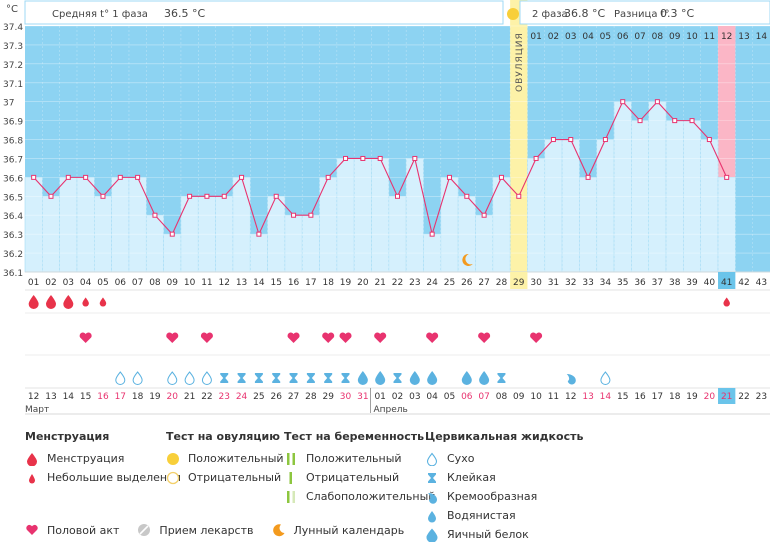 Image resolution: width=770 pixels, height=544 pixels. What do you see at coordinates (588, 37) in the screenshot?
I see `post-ovulation-day-label: 04` at bounding box center [588, 37].